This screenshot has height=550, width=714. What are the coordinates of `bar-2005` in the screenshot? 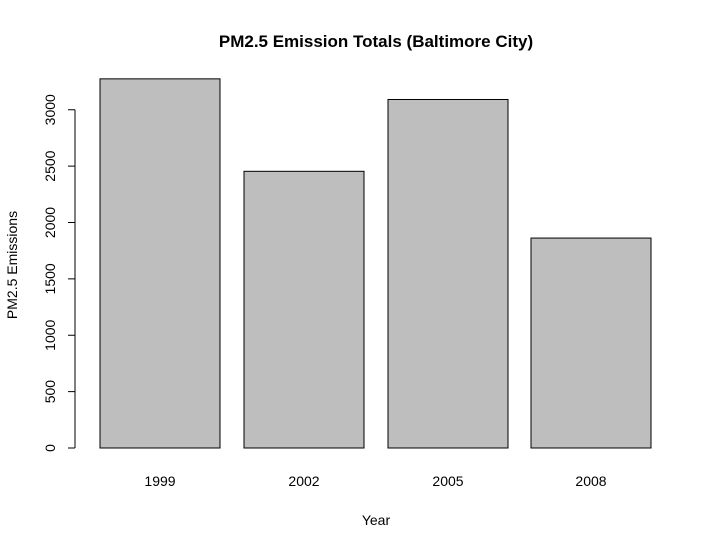 It's located at (448, 273).